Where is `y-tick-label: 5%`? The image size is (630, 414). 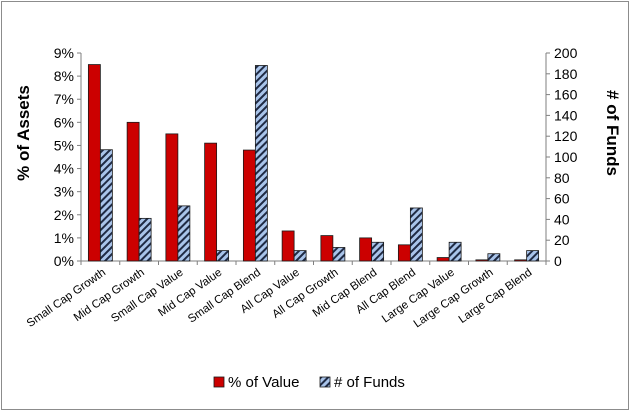 y-tick-label: 5% is located at coordinates (64, 145).